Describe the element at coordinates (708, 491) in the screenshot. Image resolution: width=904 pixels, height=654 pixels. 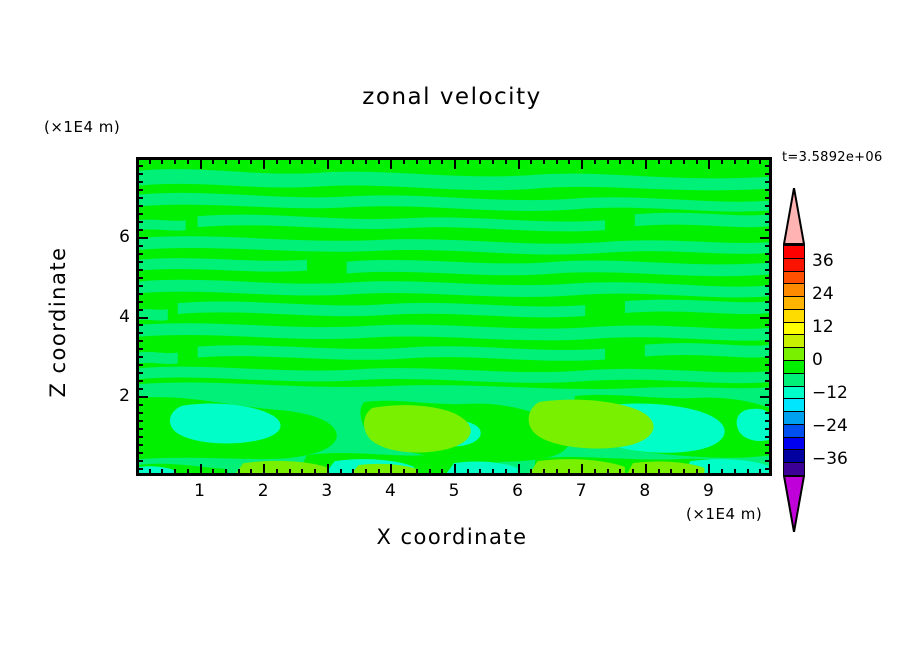
I see `x-tick-label: 9` at that location.